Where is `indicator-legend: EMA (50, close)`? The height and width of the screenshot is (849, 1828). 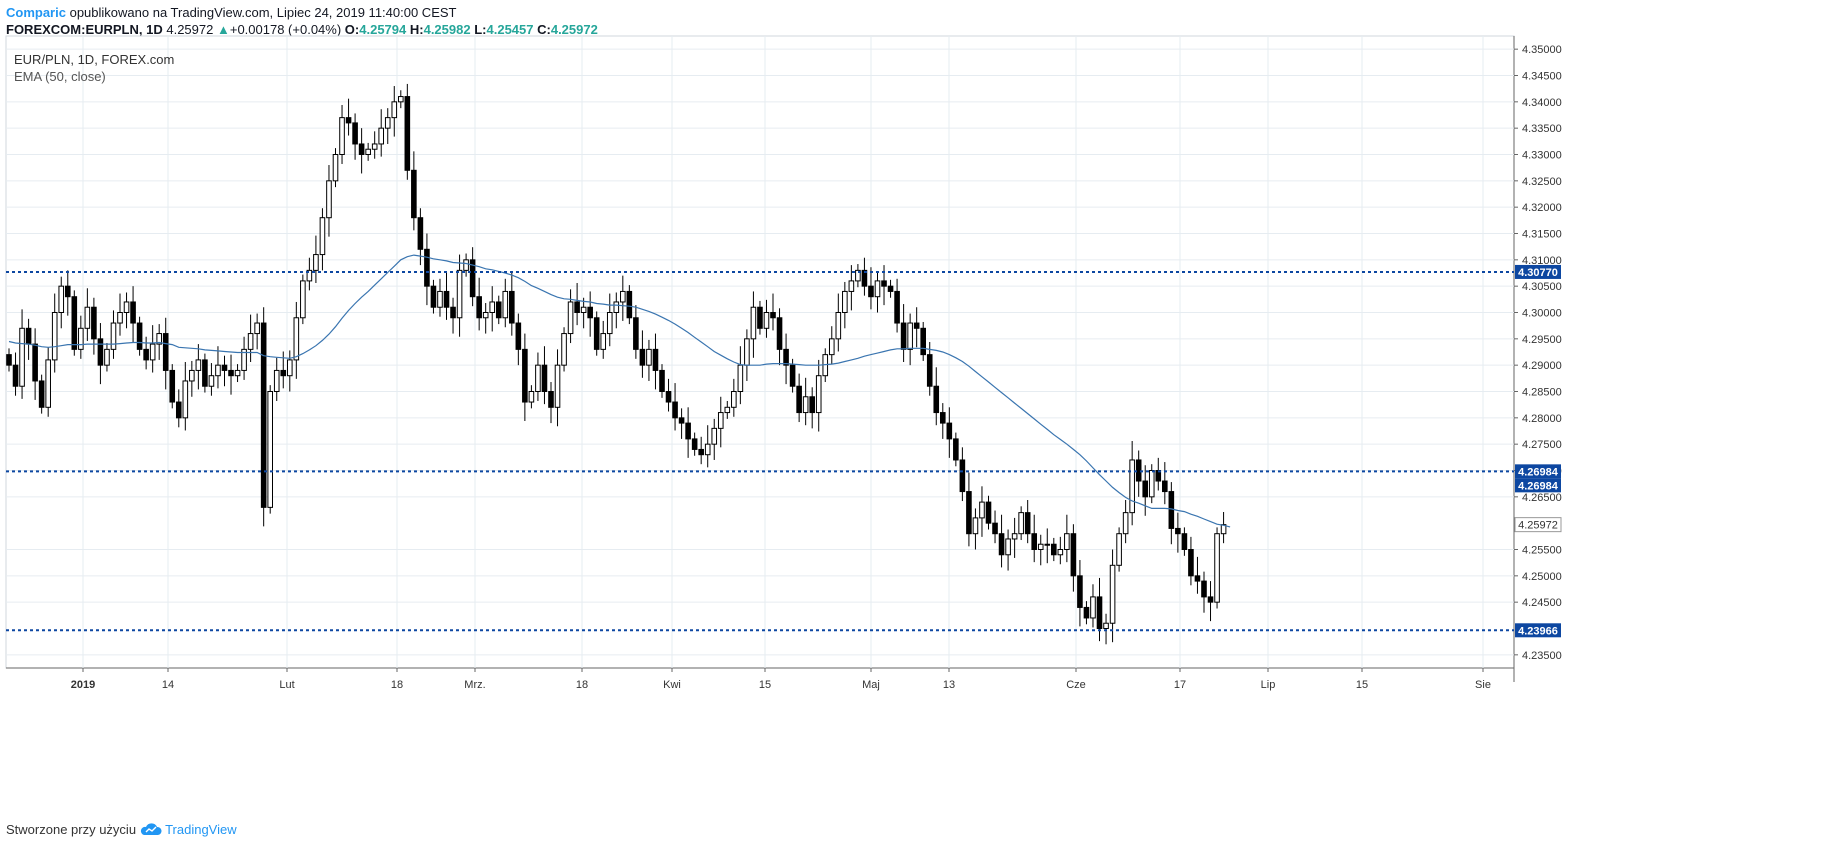 indicator-legend: EMA (50, close) is located at coordinates (60, 76).